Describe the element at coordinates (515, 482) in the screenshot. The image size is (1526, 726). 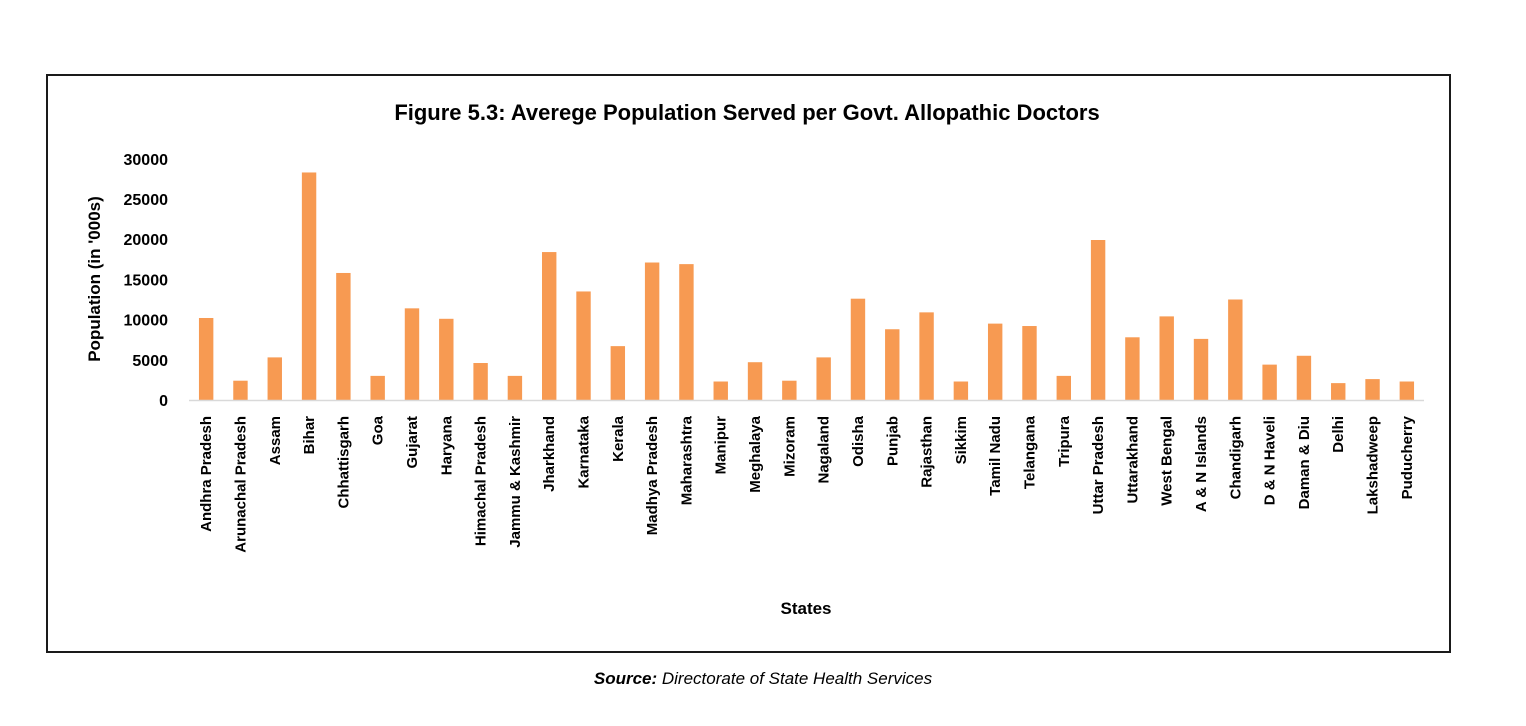
I see `x-tick-label: Jammu & Kashmir` at that location.